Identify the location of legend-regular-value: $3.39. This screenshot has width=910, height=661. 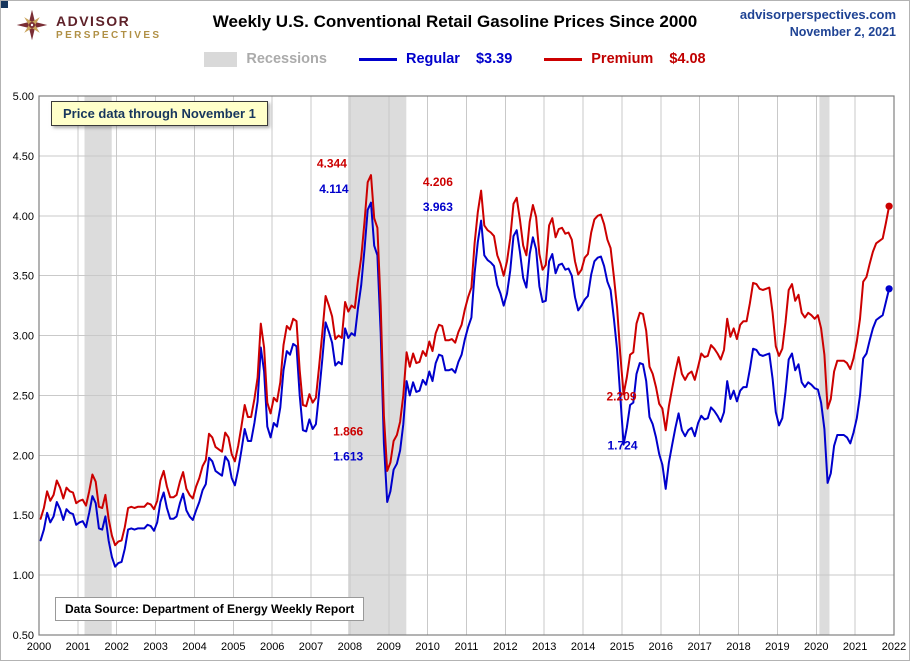
(494, 59).